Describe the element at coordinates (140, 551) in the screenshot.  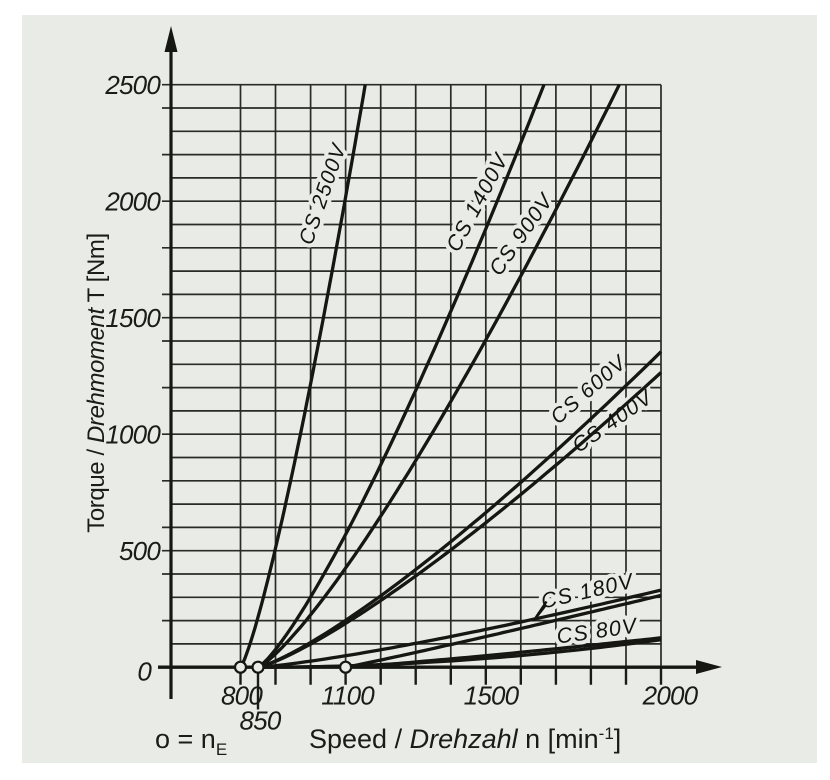
I see `svg-text: 500` at that location.